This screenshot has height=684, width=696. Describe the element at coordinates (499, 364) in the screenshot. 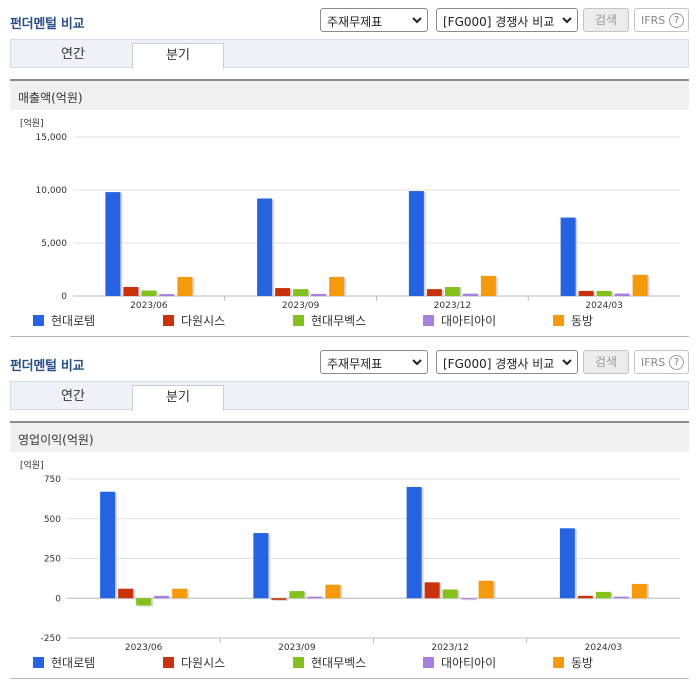

I see `compare-select-value: [FG000] 경쟁사 비교` at that location.